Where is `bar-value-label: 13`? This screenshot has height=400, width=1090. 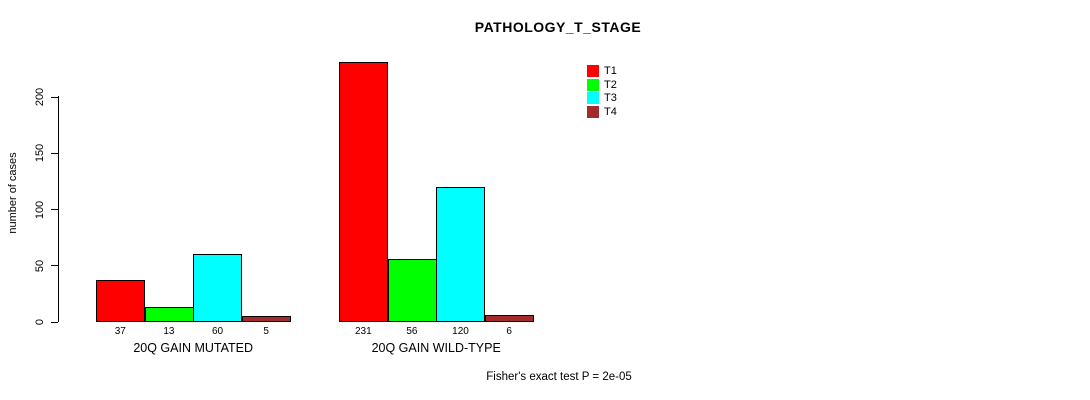 bar-value-label: 13 is located at coordinates (169, 331).